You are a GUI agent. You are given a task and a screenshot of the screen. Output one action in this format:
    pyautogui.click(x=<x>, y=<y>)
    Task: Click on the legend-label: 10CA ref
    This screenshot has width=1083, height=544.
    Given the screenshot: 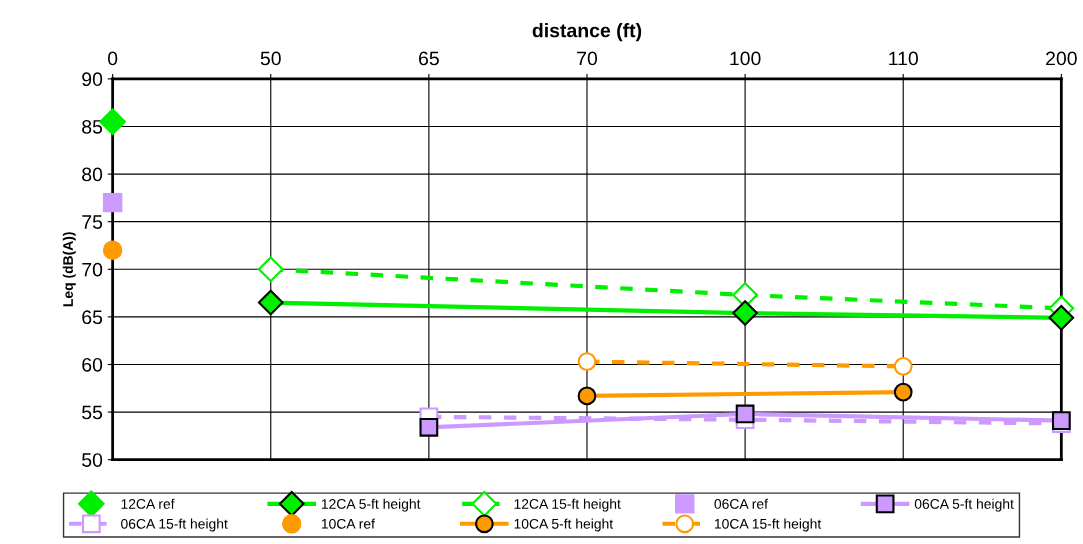 What is the action you would take?
    pyautogui.click(x=348, y=523)
    